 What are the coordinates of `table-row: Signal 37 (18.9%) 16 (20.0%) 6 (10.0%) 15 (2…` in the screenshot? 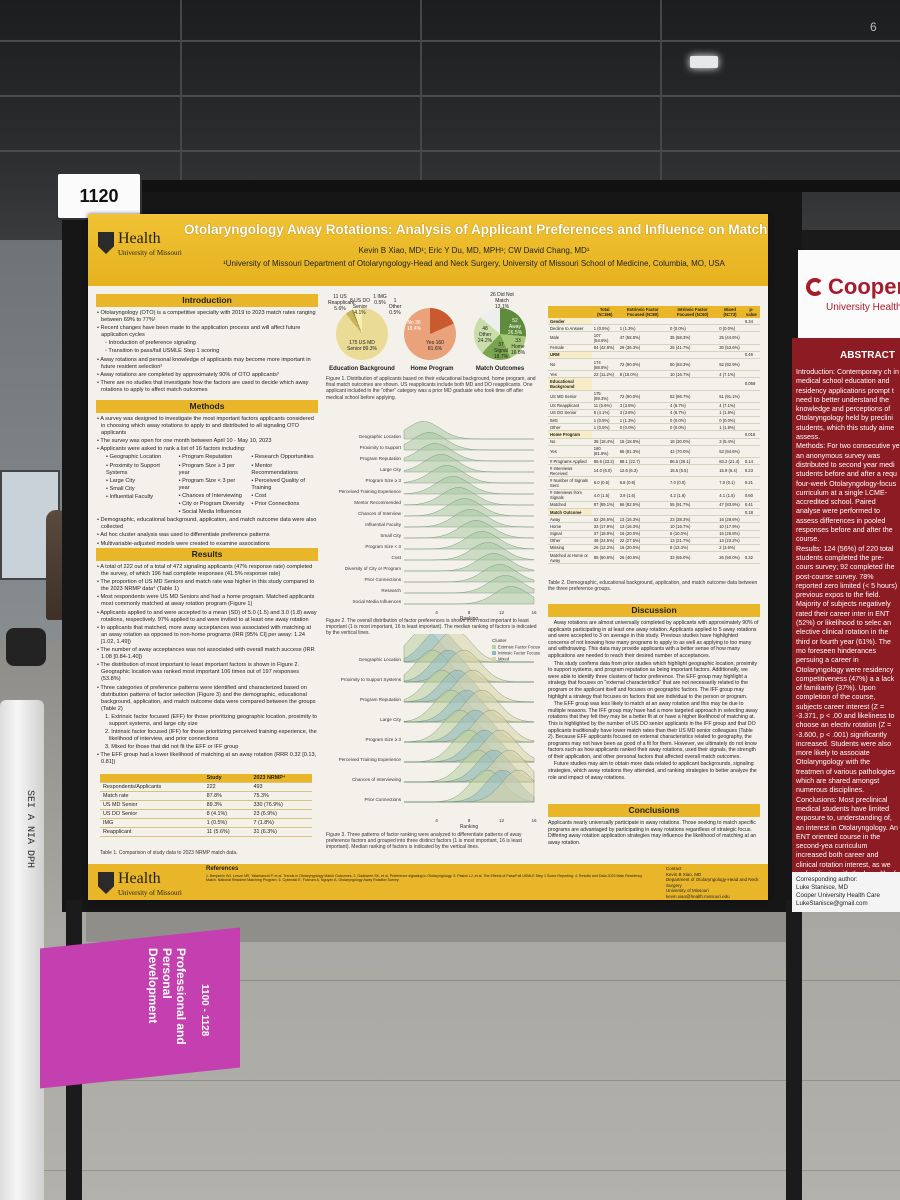 It's located at (654, 534).